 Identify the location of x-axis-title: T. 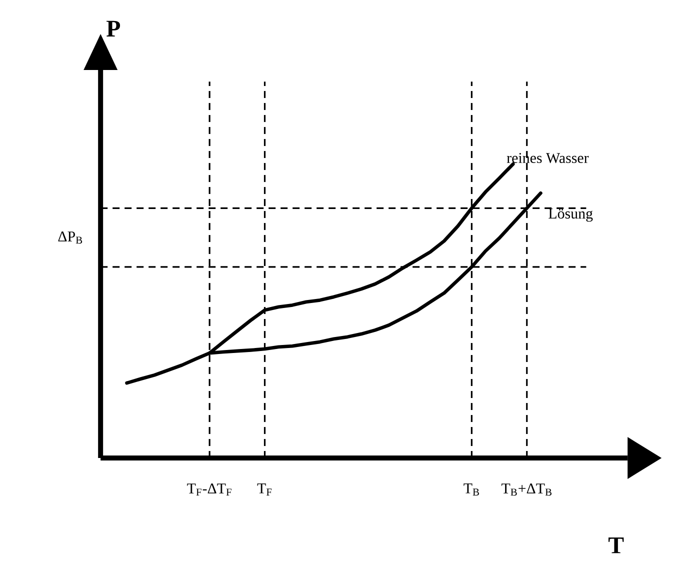
(616, 546).